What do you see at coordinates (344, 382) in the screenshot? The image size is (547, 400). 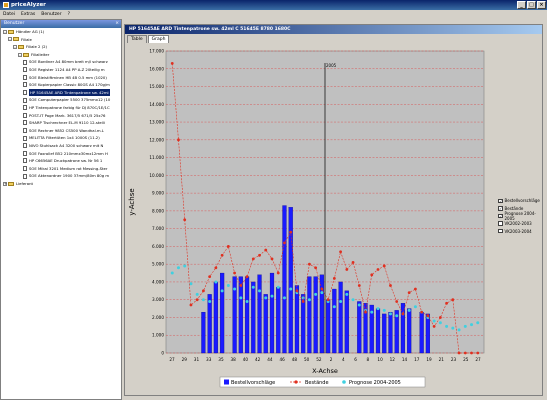 I see `legend-swatch-scatter` at bounding box center [344, 382].